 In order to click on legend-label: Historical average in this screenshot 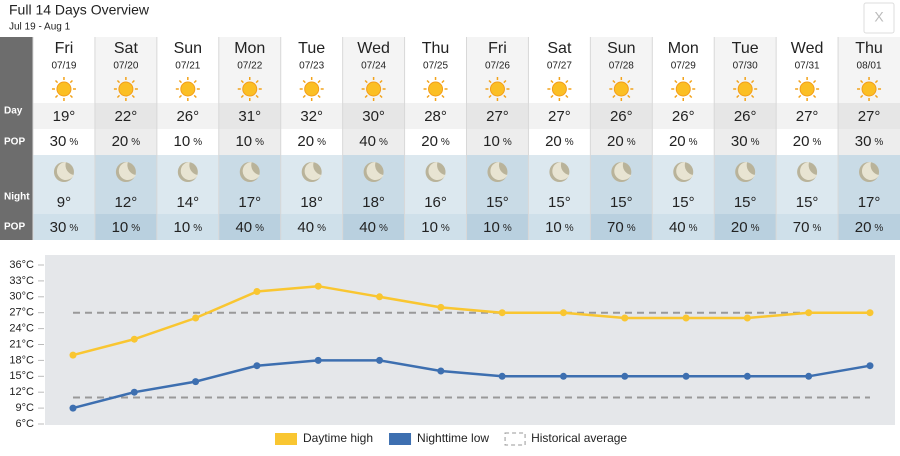, I will do `click(579, 438)`.